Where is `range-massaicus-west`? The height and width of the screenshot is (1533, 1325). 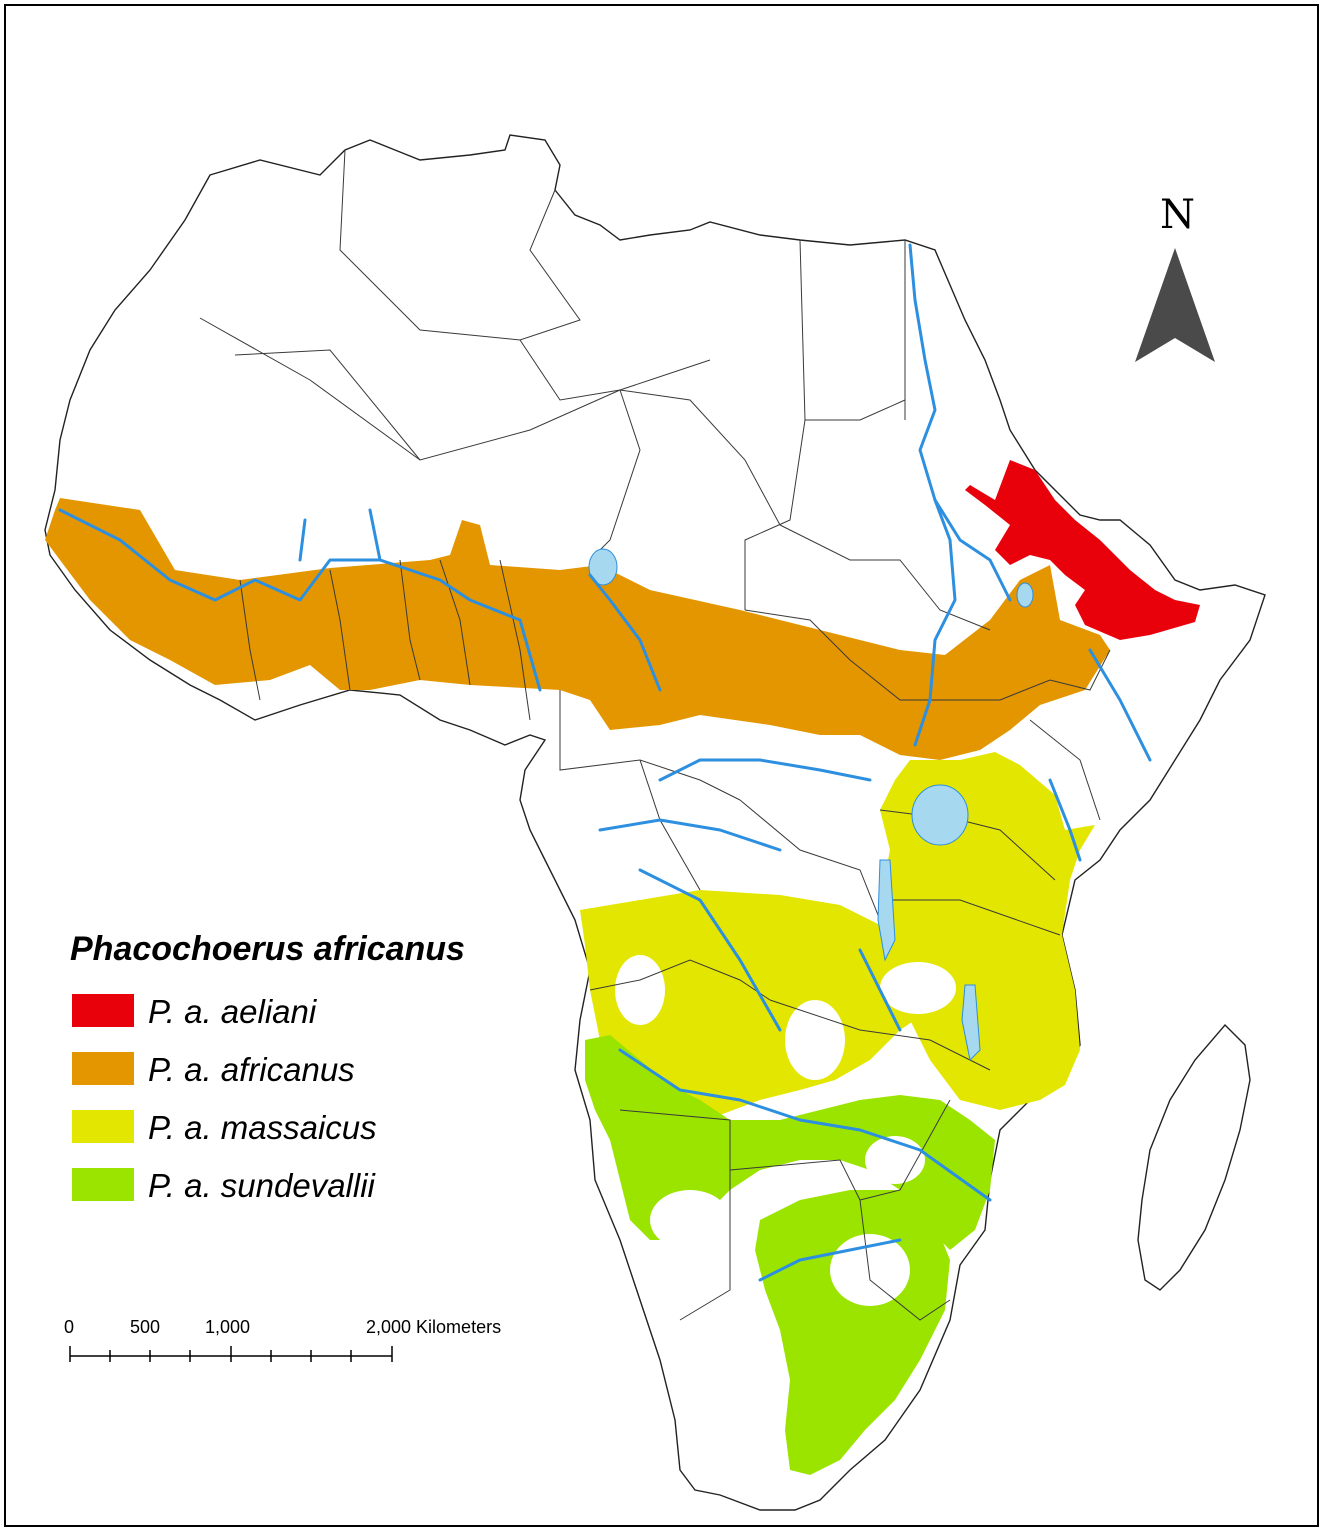 range-massaicus-west is located at coordinates (757, 1002).